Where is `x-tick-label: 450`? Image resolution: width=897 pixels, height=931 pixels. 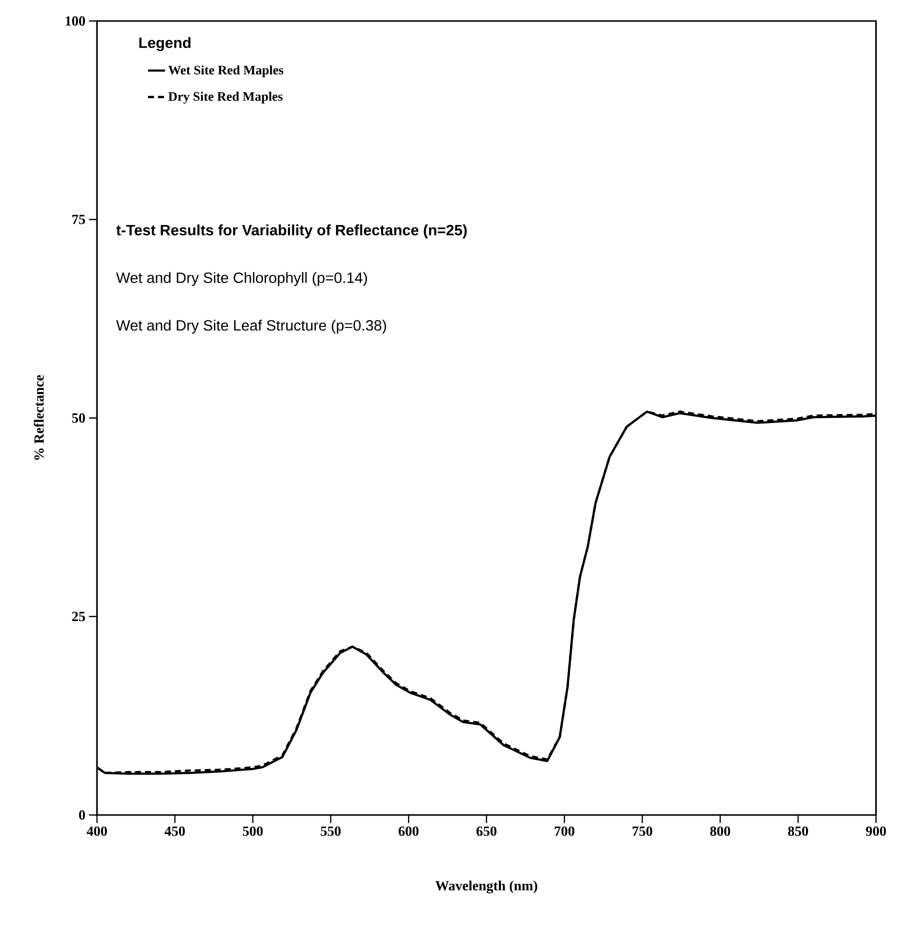 x-tick-label: 450 is located at coordinates (174, 831).